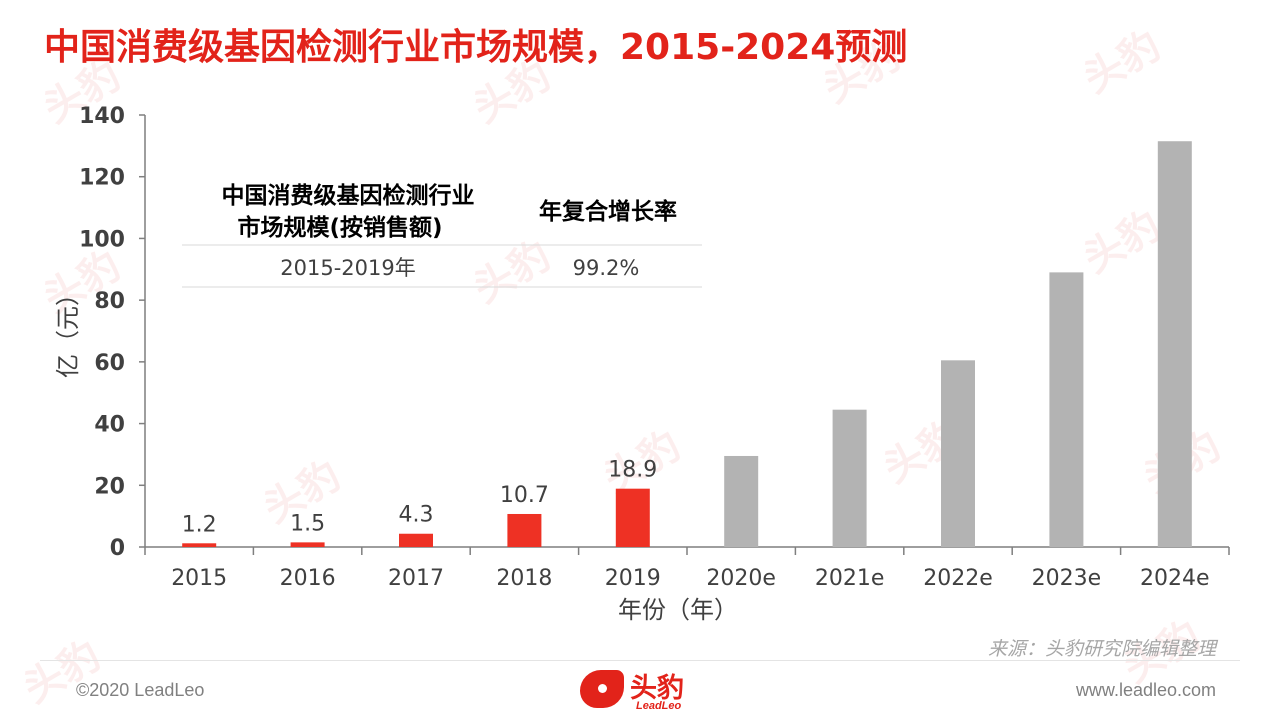 The image size is (1280, 720). I want to click on table-header-market: 中国消费级基因检测行业, so click(348, 195).